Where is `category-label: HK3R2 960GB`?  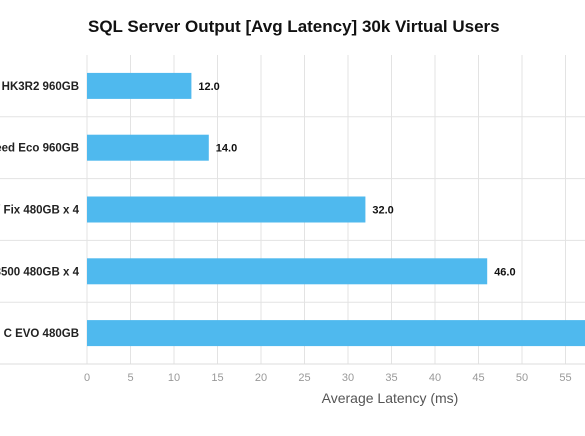 category-label: HK3R2 960GB is located at coordinates (40, 87).